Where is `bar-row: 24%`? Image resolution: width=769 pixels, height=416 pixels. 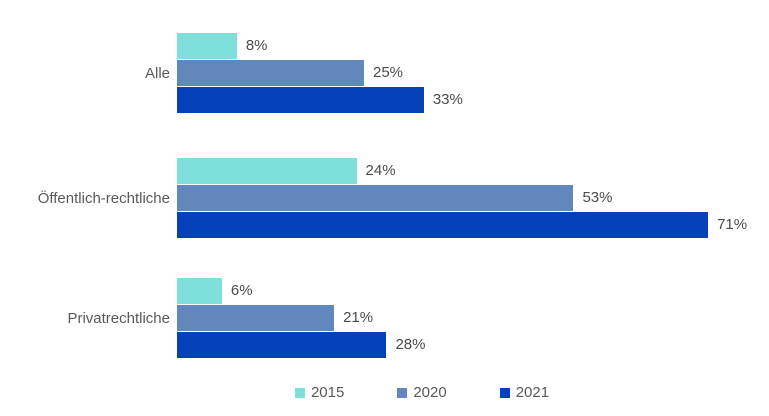 bar-row: 24% is located at coordinates (473, 171).